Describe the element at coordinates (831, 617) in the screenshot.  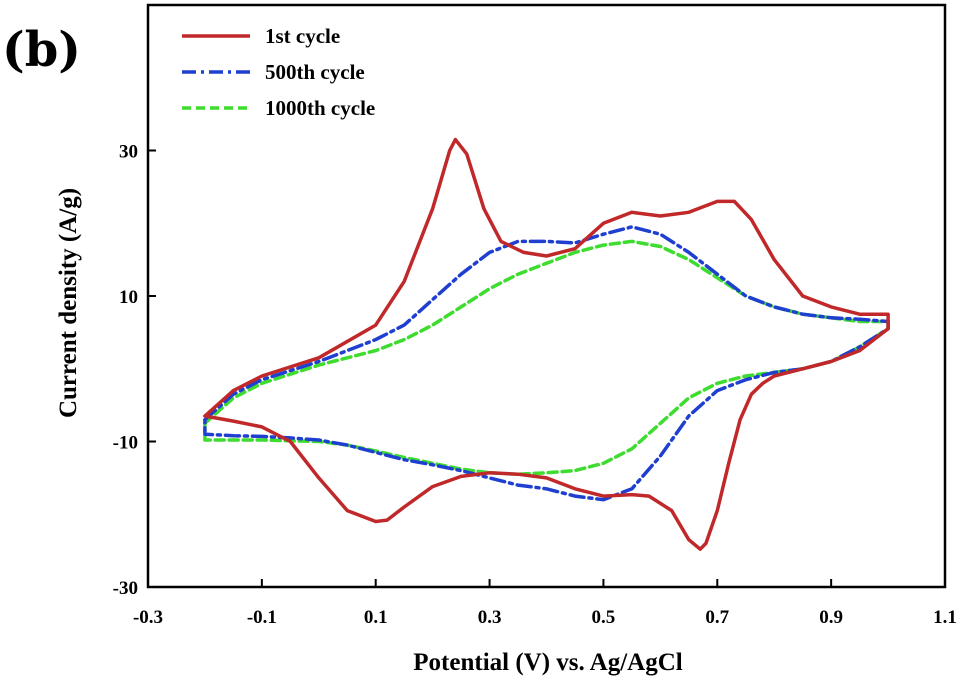
I see `x-tick-label: 0.9` at that location.